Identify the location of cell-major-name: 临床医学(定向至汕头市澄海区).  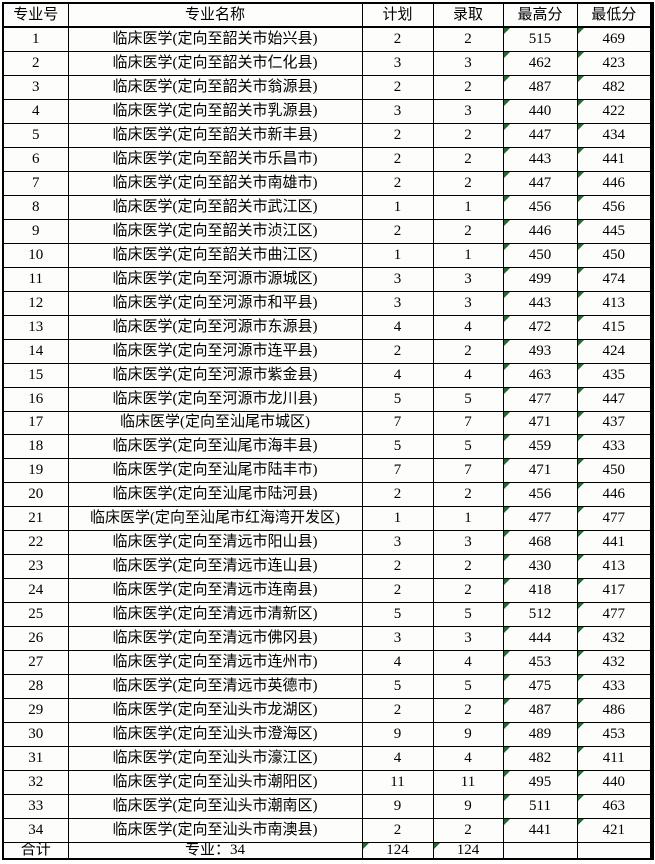
(215, 734).